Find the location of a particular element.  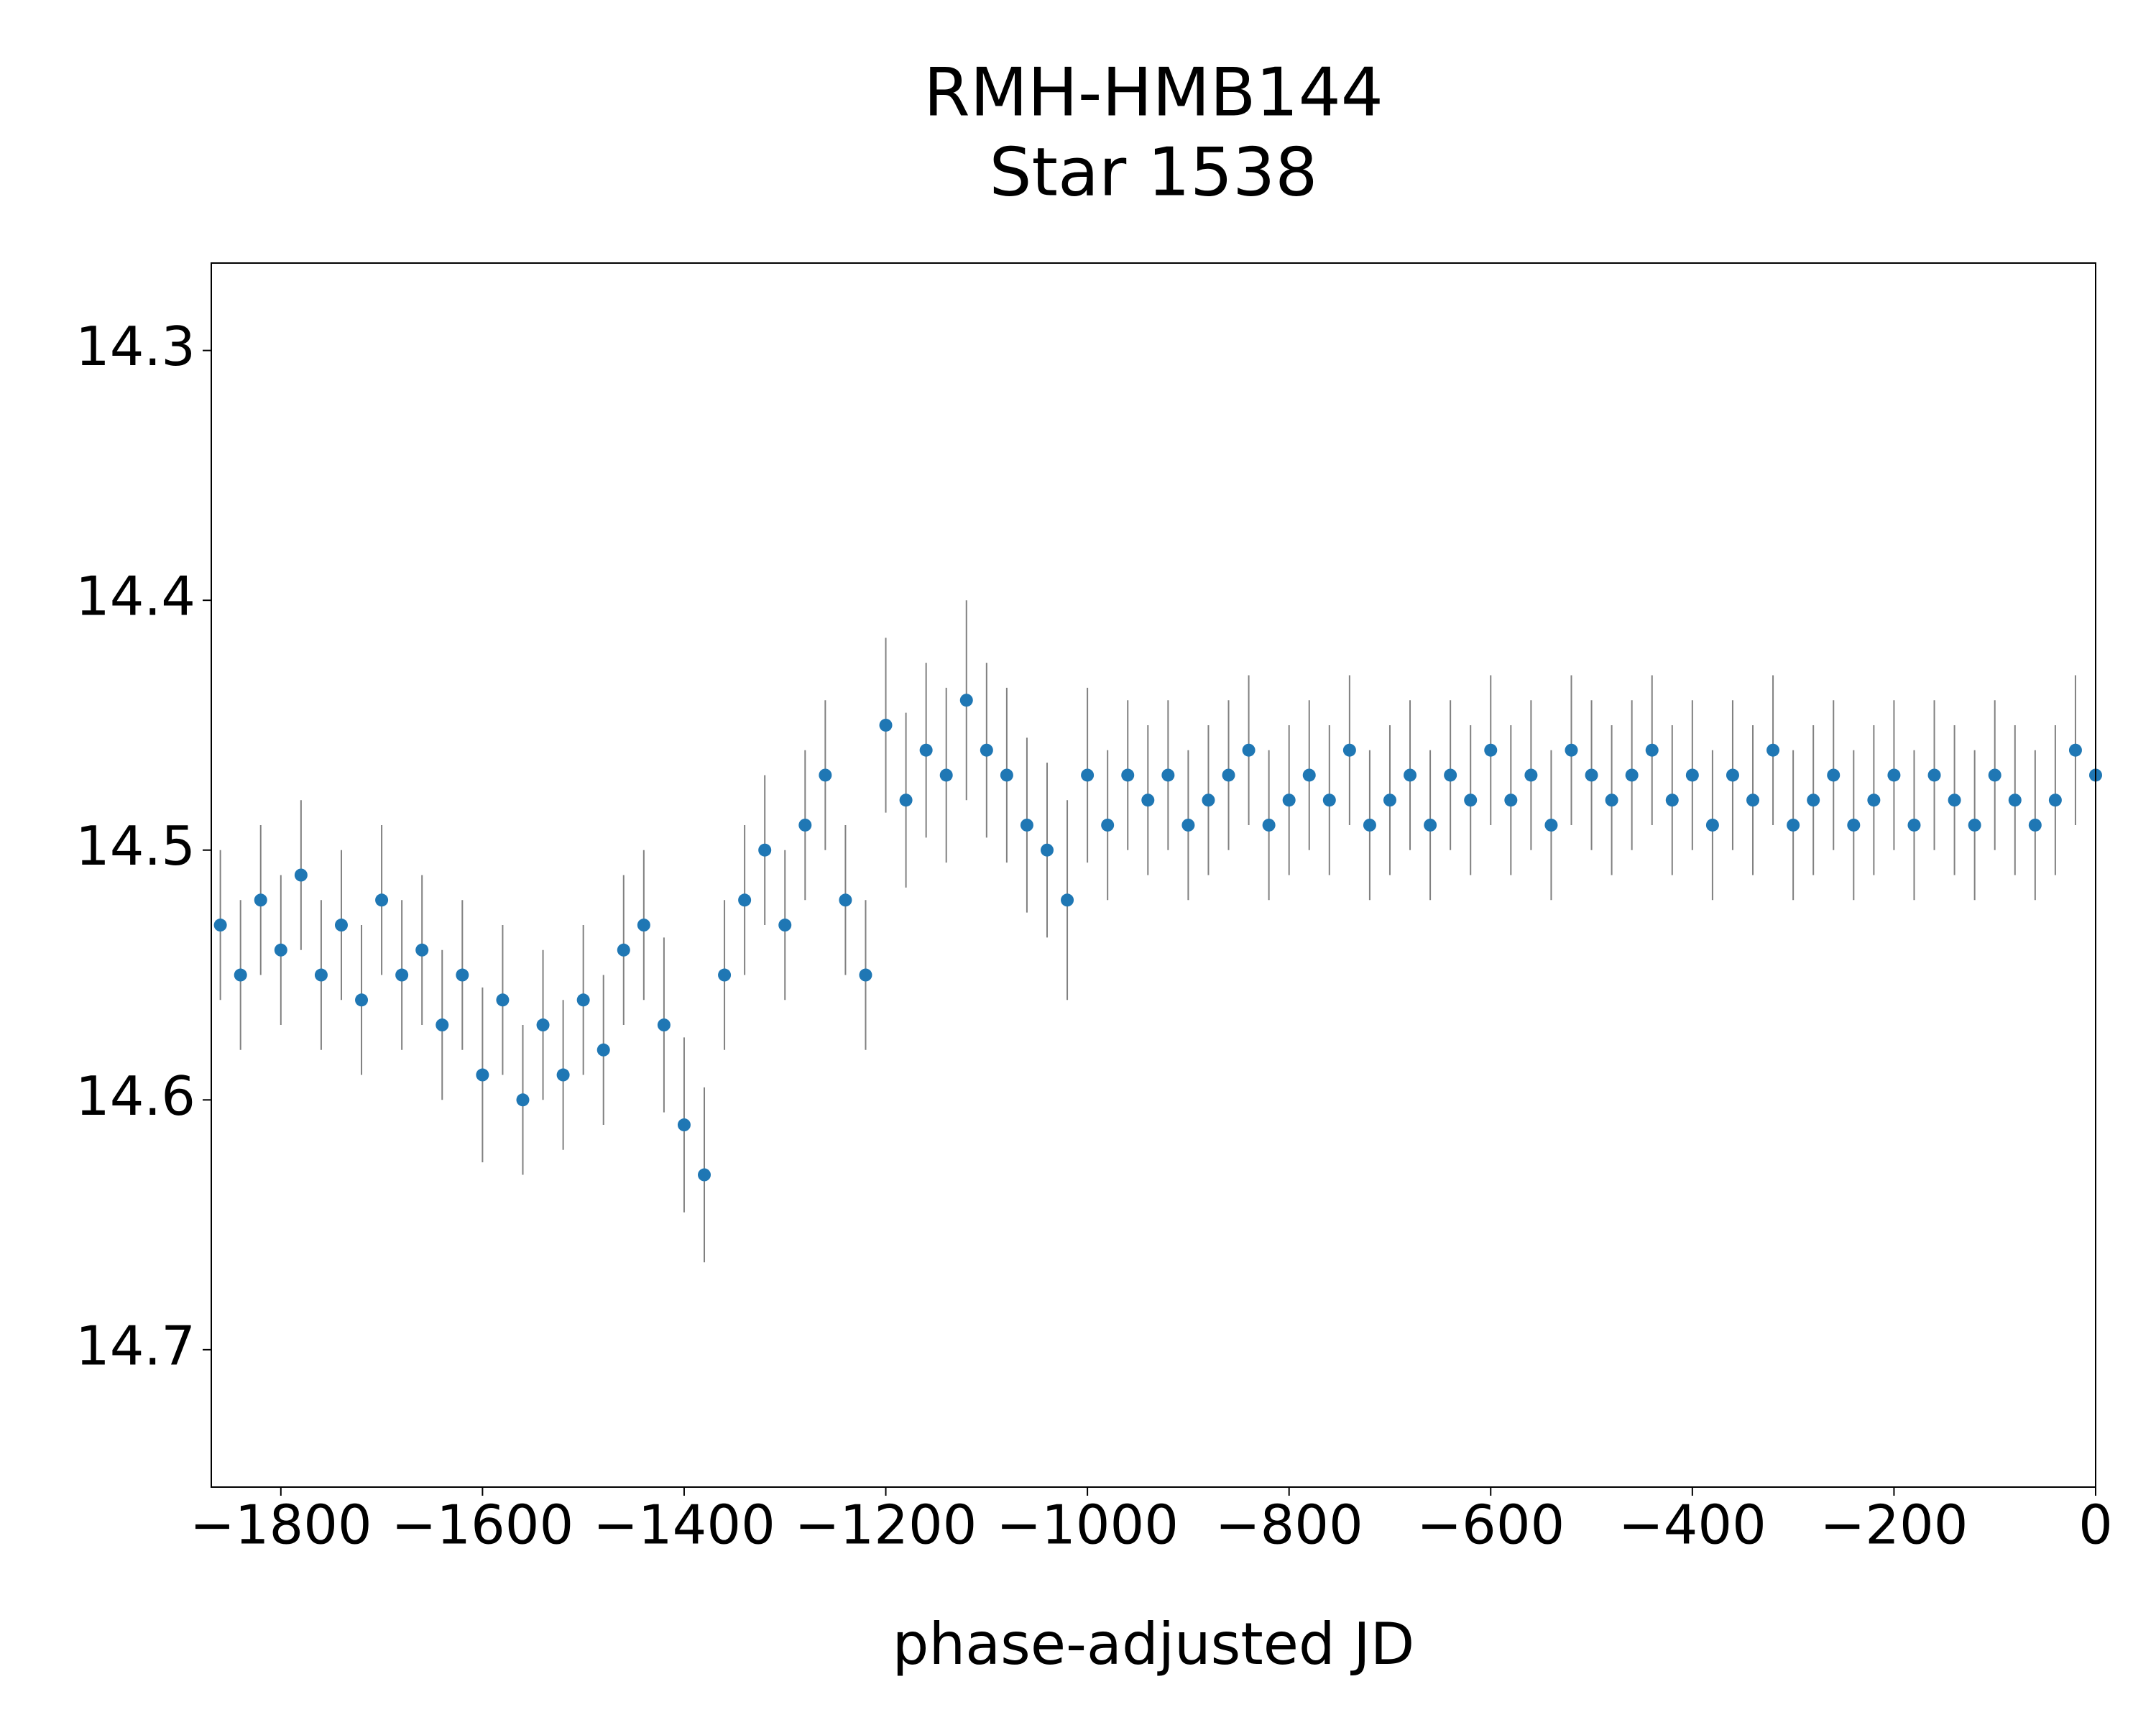

y-tick-label: 14.7 is located at coordinates (135, 1345).